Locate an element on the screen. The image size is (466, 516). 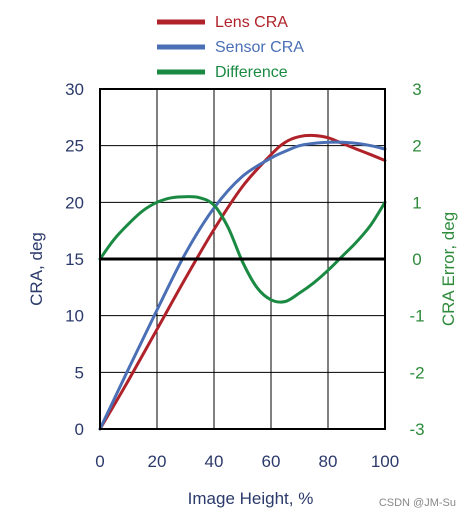
watermark: CSDN @JM-Su is located at coordinates (417, 503).